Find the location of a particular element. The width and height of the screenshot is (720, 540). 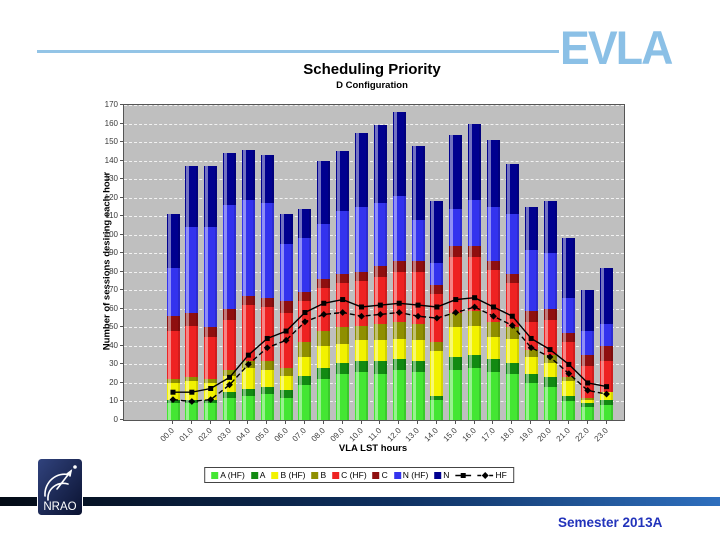

nrao-logo-text: NRAO is located at coordinates (59, 507).